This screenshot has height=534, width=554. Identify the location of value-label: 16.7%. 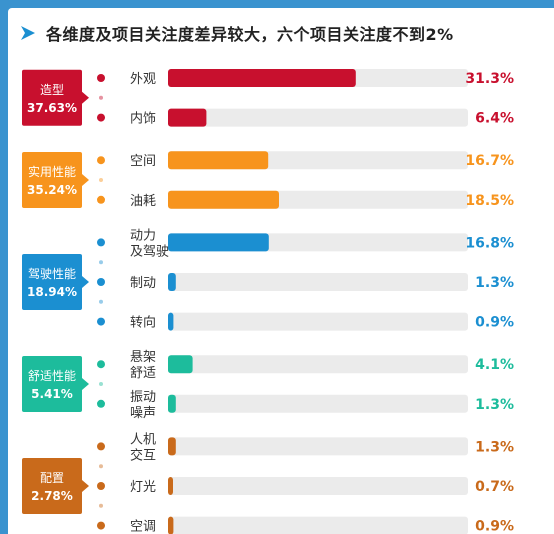
(489, 161).